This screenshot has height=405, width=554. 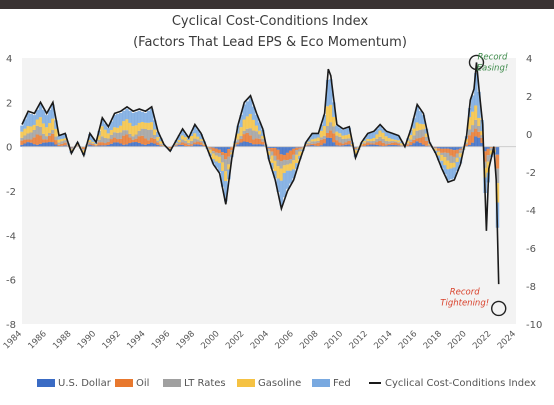 I want to click on chart-subtitle: (Factors That Lead EPS & Eco Momentum), so click(x=270, y=42).